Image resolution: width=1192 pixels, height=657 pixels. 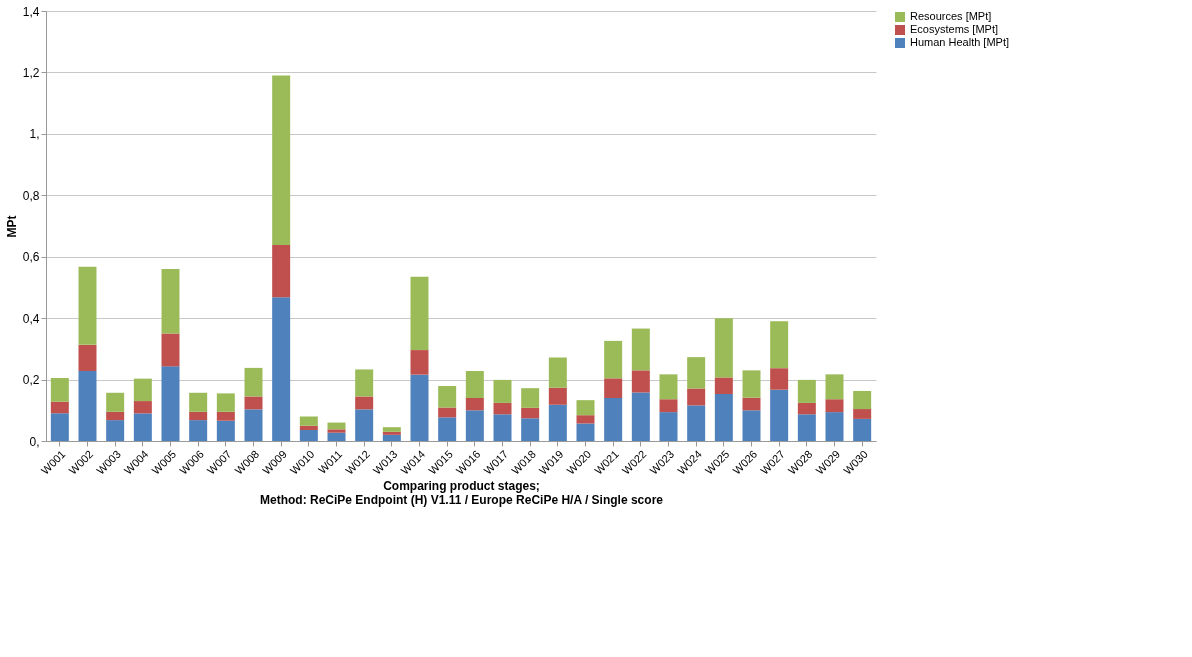 I want to click on y-axis-title: MPt, so click(x=11, y=226).